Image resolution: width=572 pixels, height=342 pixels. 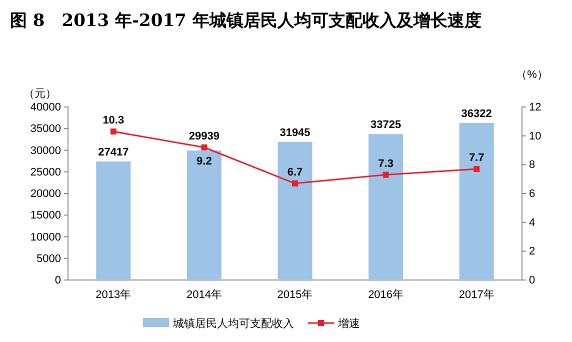 I want to click on legend-label: 城镇居民人均可支配收入, so click(x=233, y=323).